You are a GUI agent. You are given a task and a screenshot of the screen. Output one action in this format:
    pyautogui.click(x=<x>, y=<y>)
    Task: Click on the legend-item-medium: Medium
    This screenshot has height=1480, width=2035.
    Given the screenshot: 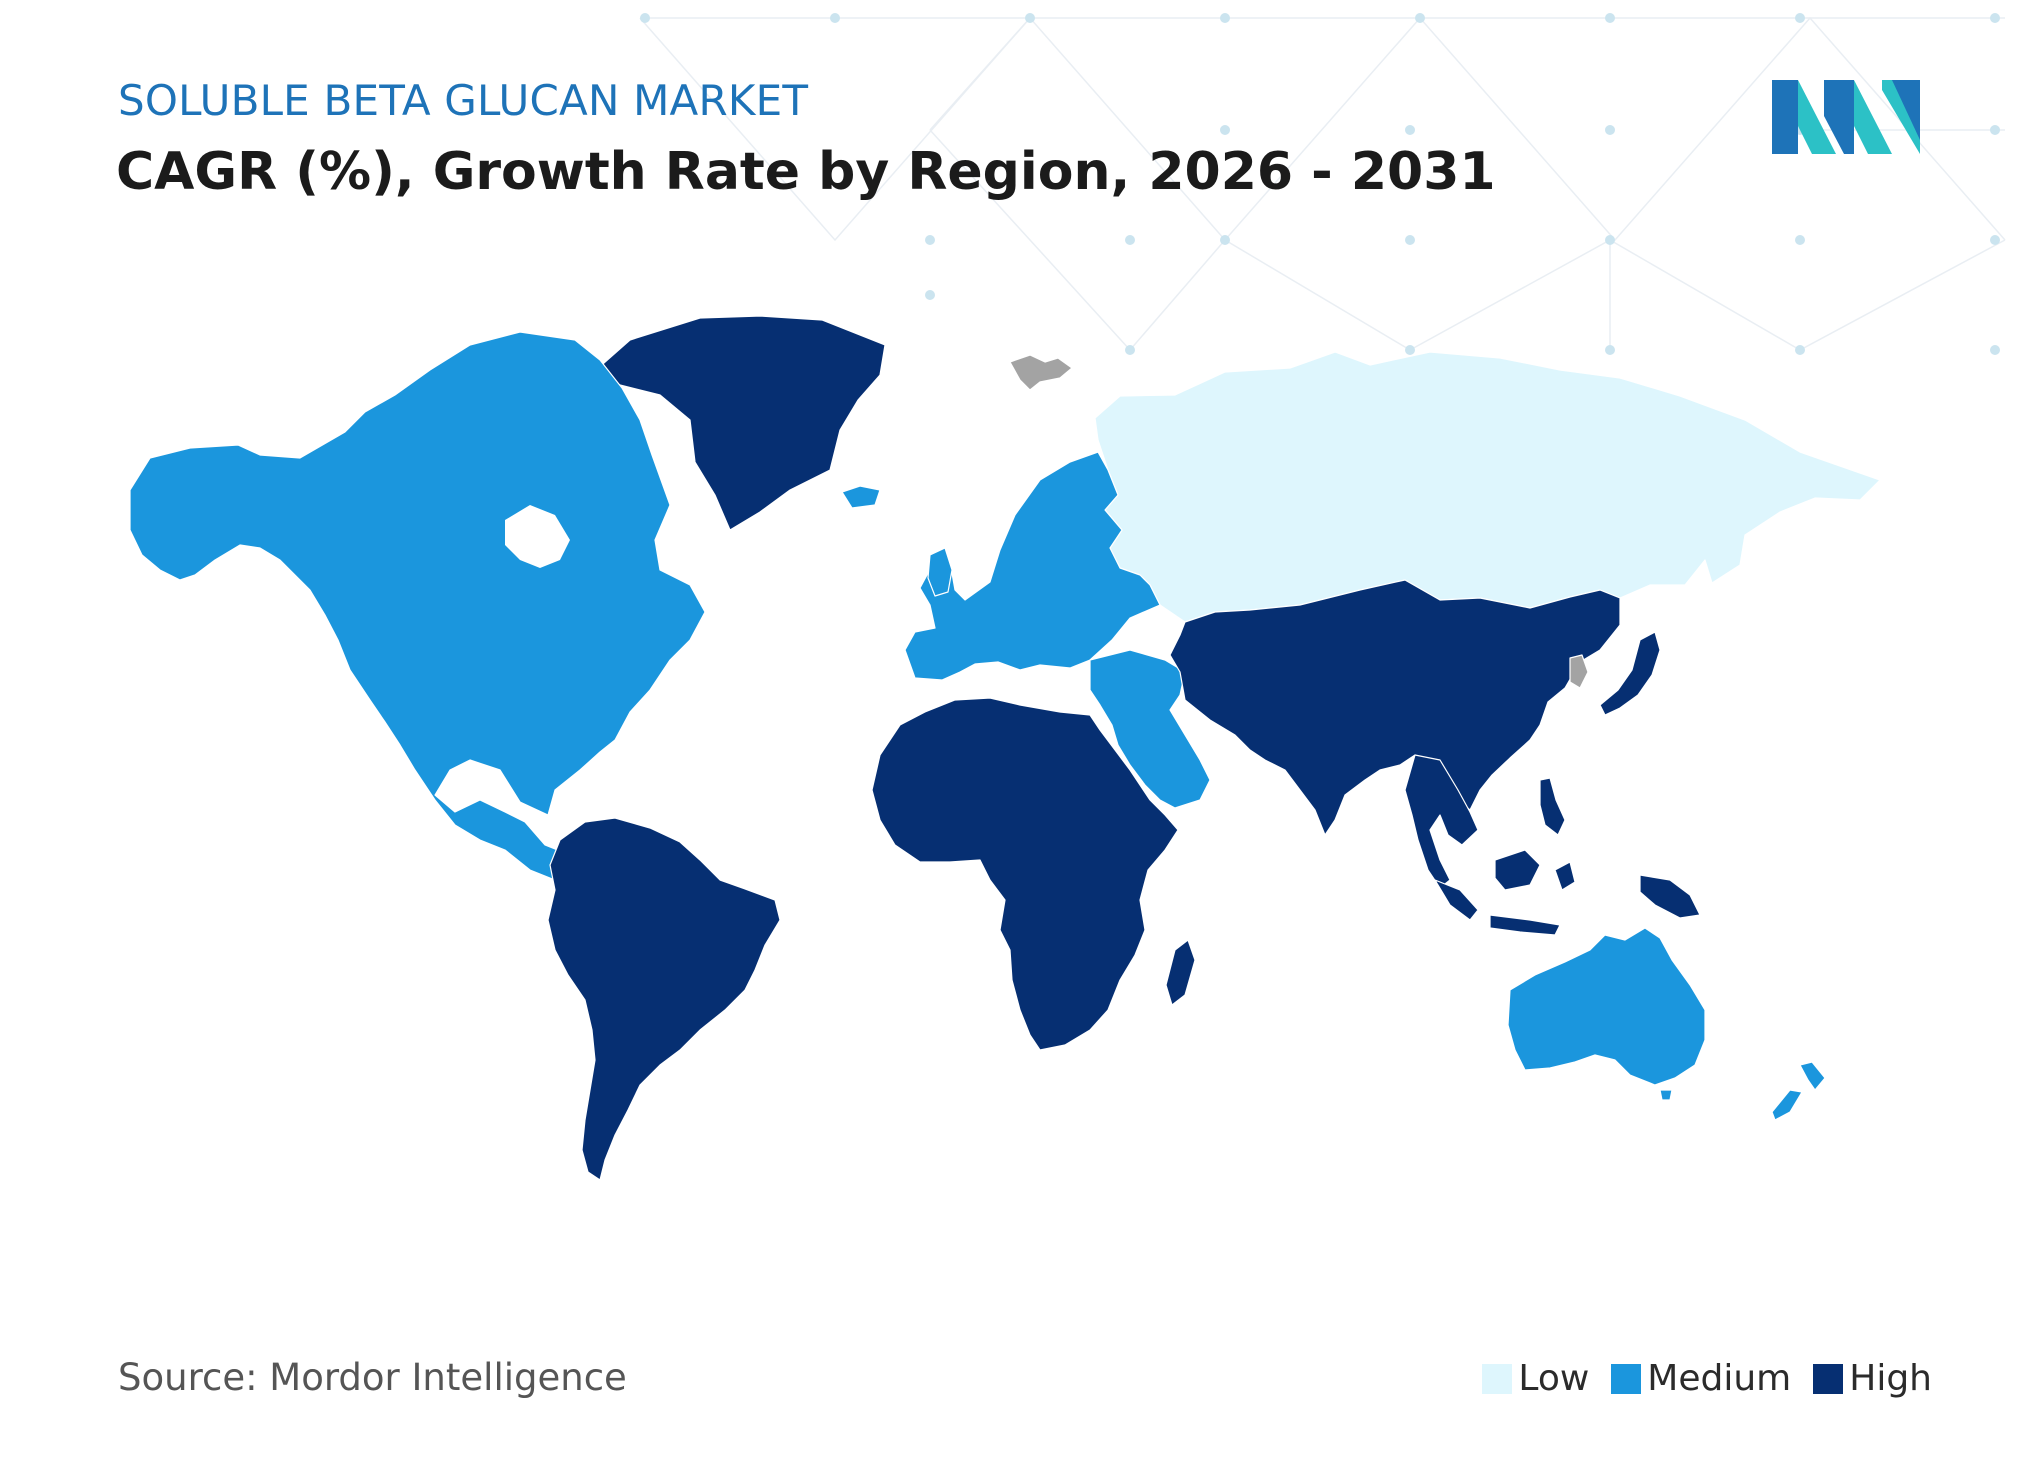 What is the action you would take?
    pyautogui.click(x=1701, y=1378)
    